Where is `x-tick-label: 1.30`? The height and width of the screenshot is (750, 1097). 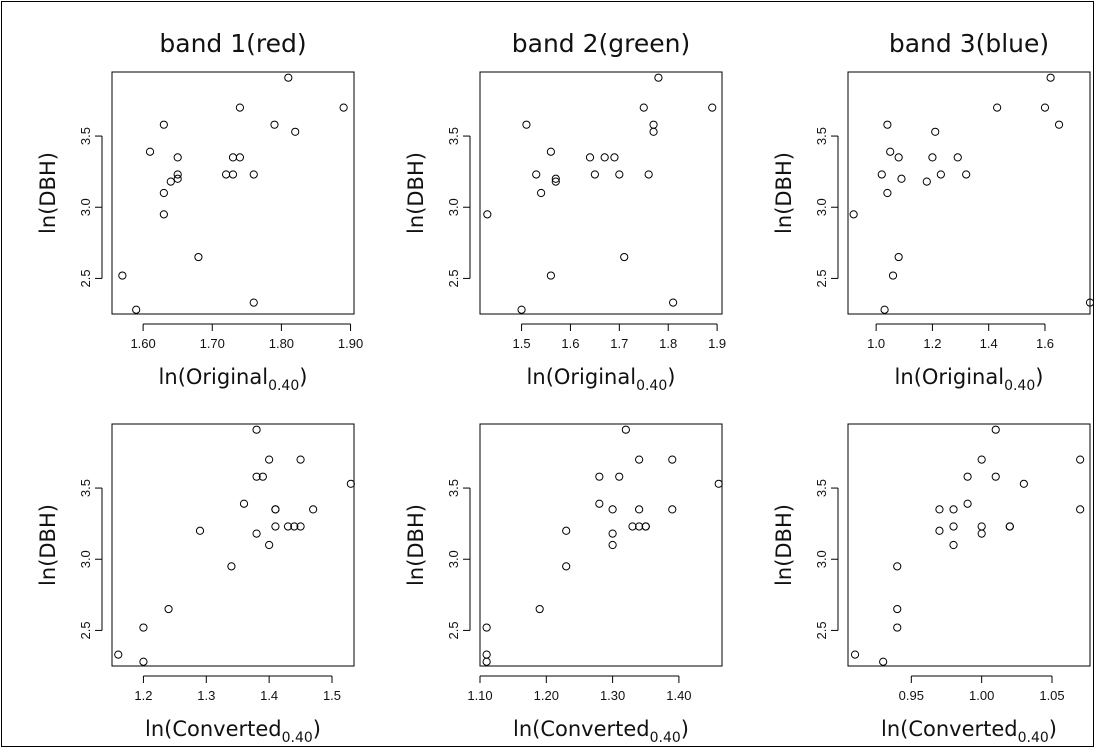 x-tick-label: 1.30 is located at coordinates (612, 695).